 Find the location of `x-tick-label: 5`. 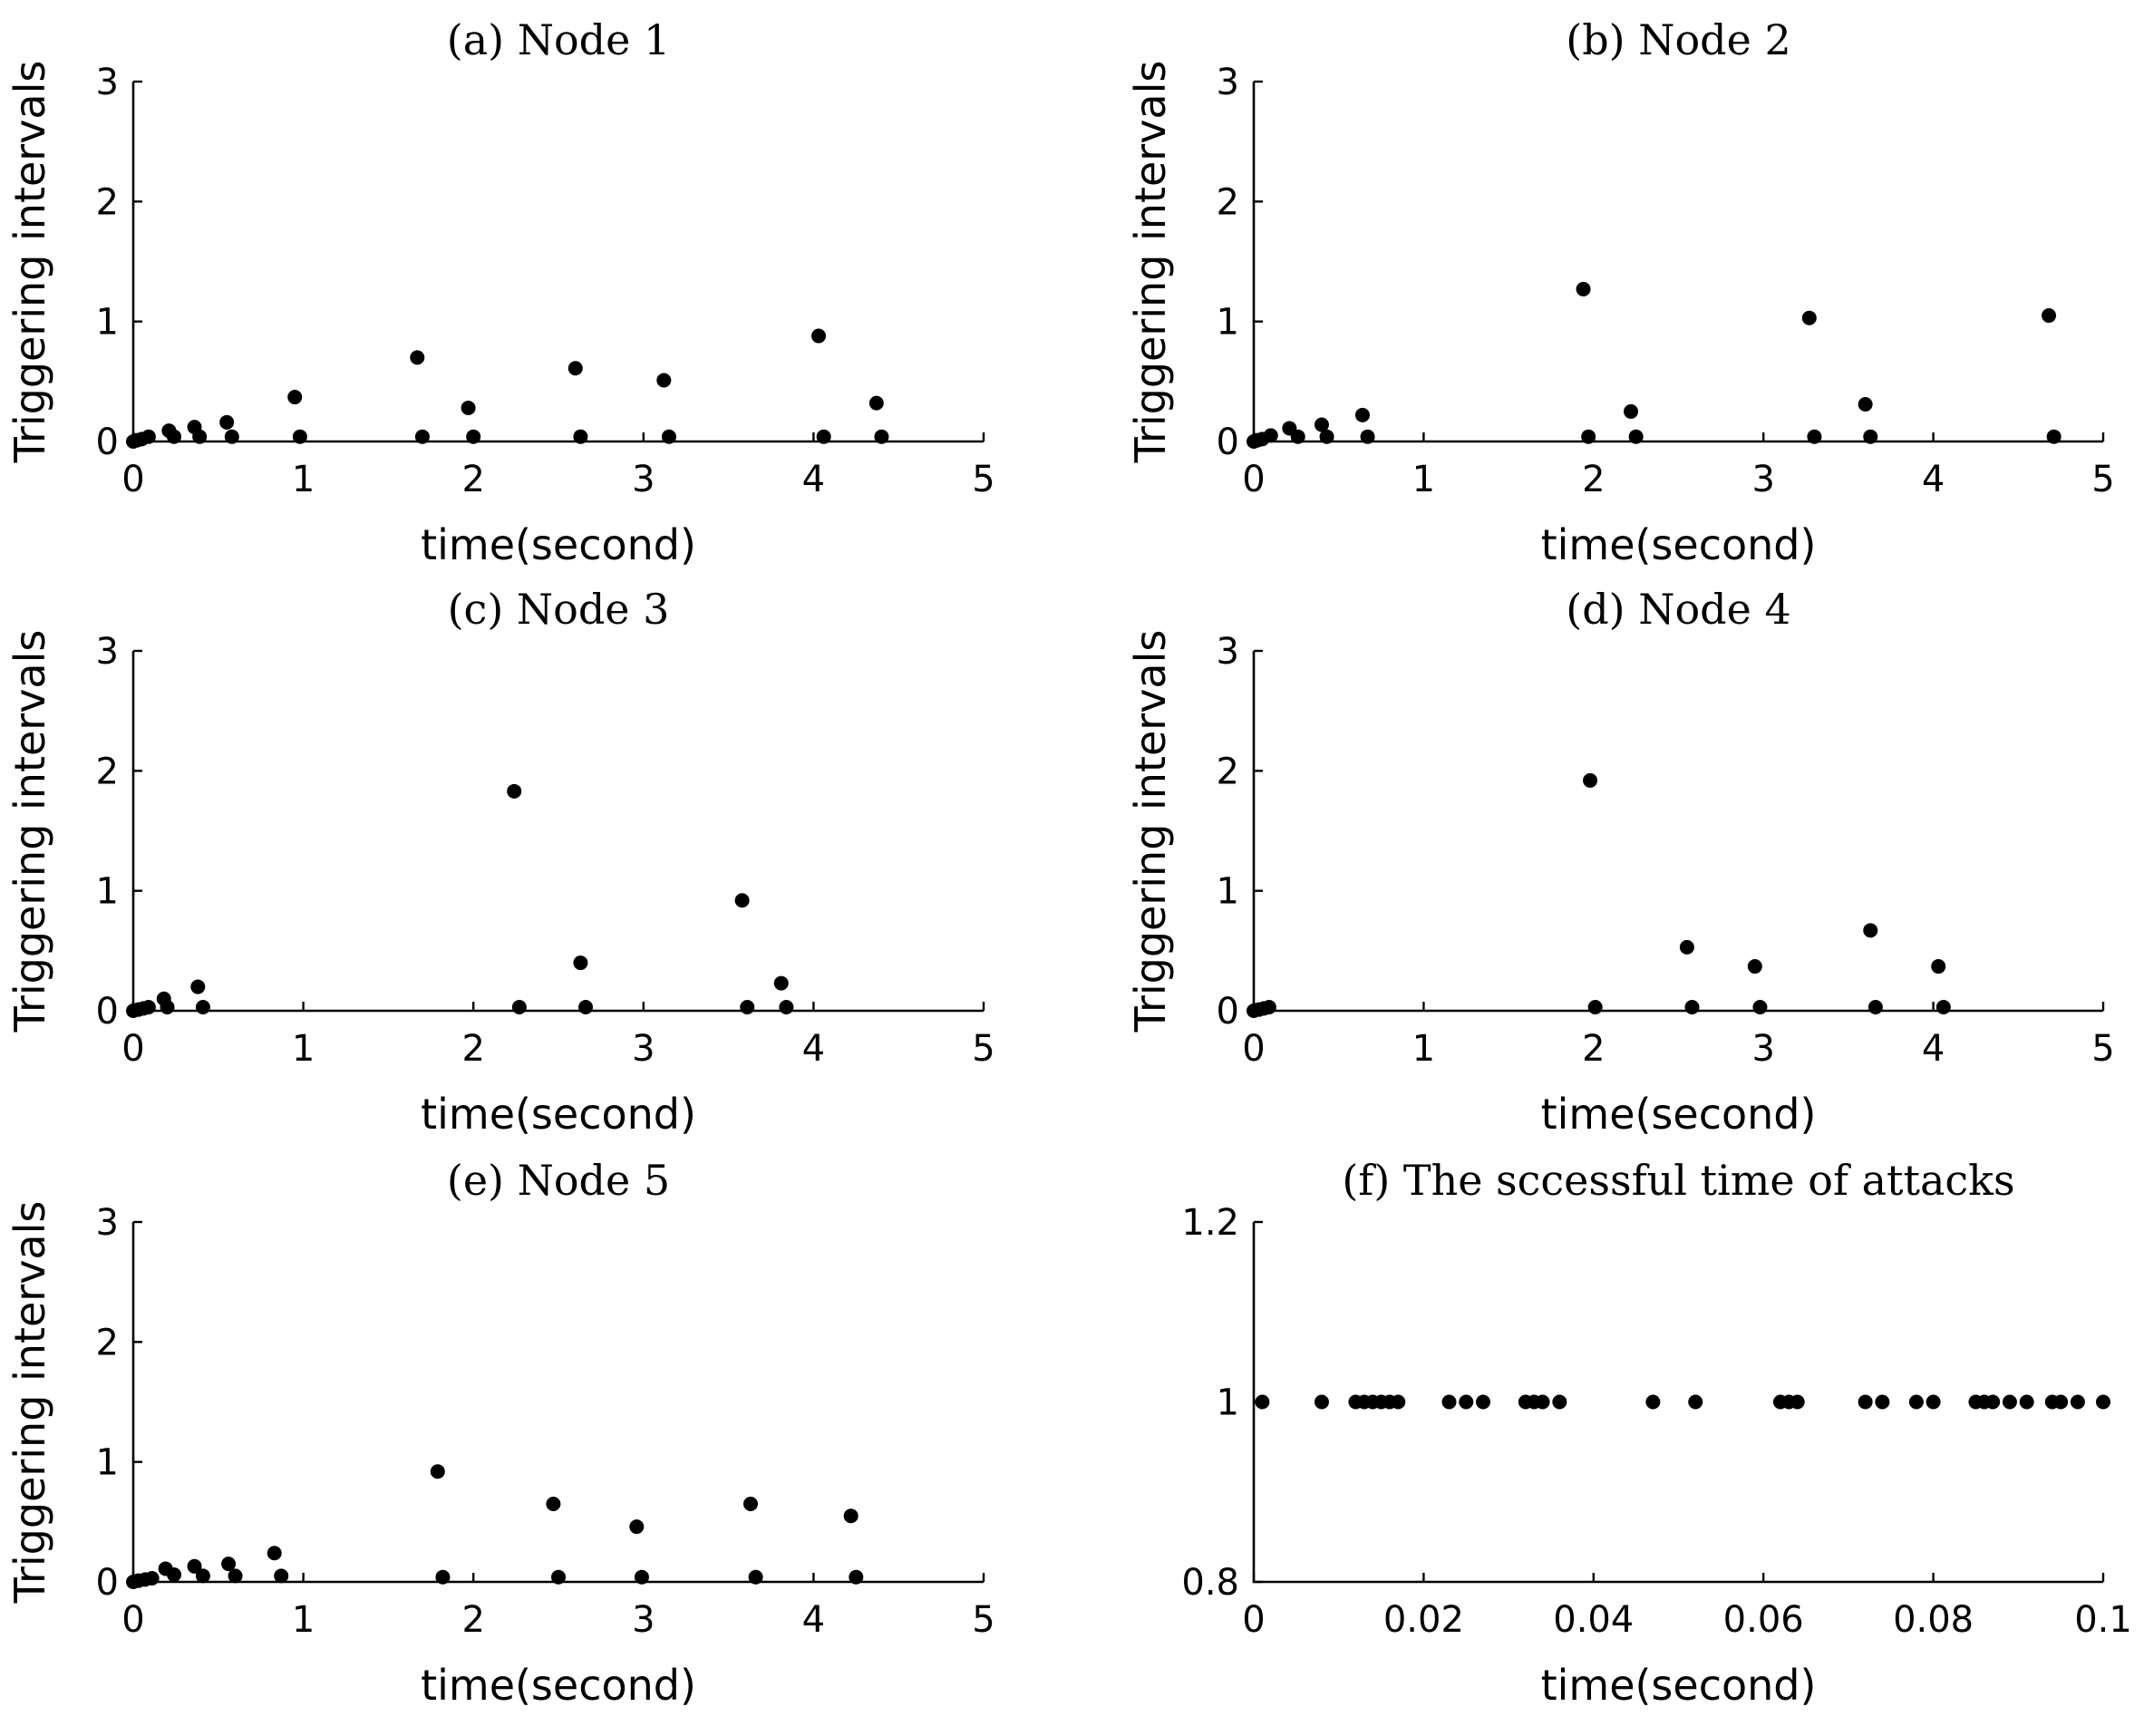

x-tick-label: 5 is located at coordinates (2102, 1049).